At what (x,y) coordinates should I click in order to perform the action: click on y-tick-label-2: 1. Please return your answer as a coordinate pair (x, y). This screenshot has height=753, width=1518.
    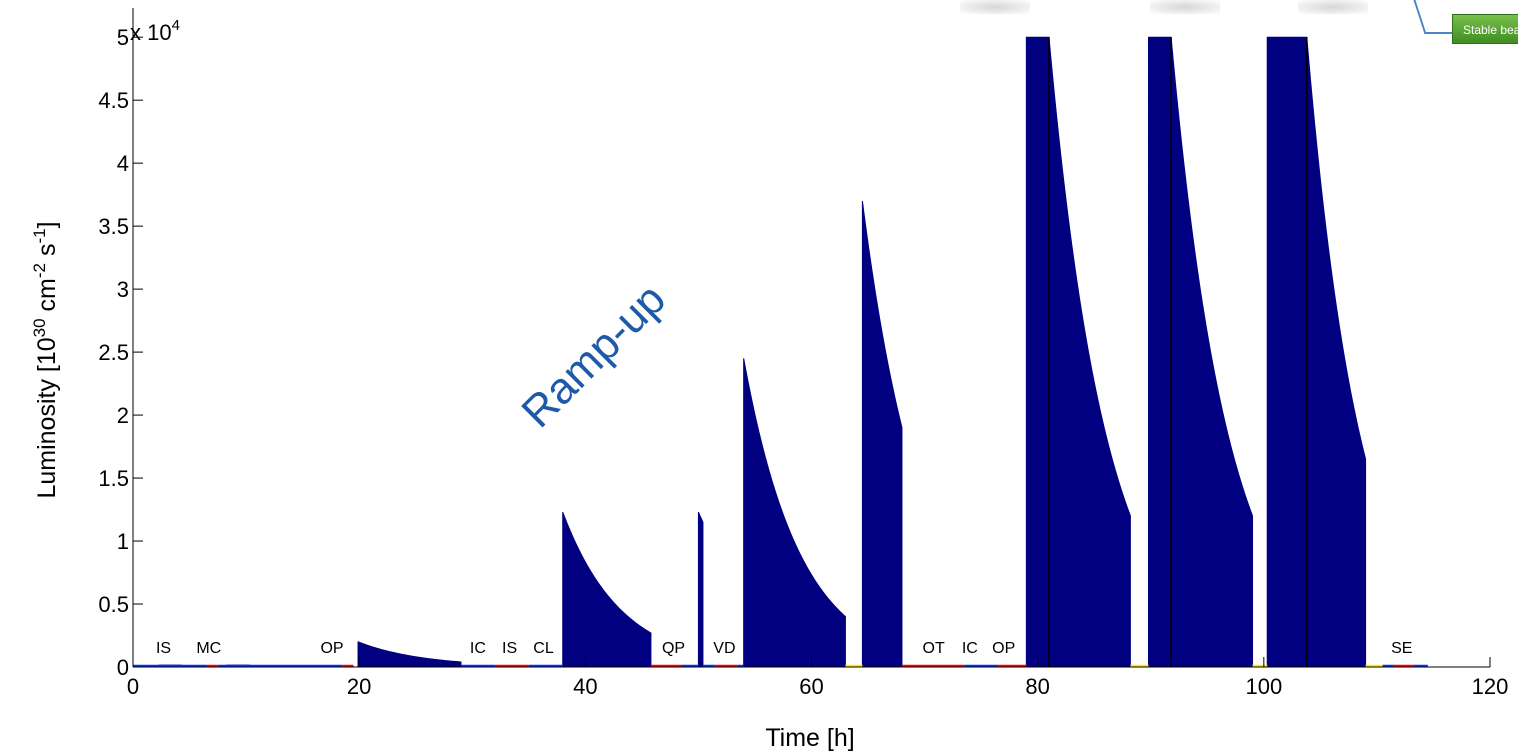
    Looking at the image, I should click on (123, 541).